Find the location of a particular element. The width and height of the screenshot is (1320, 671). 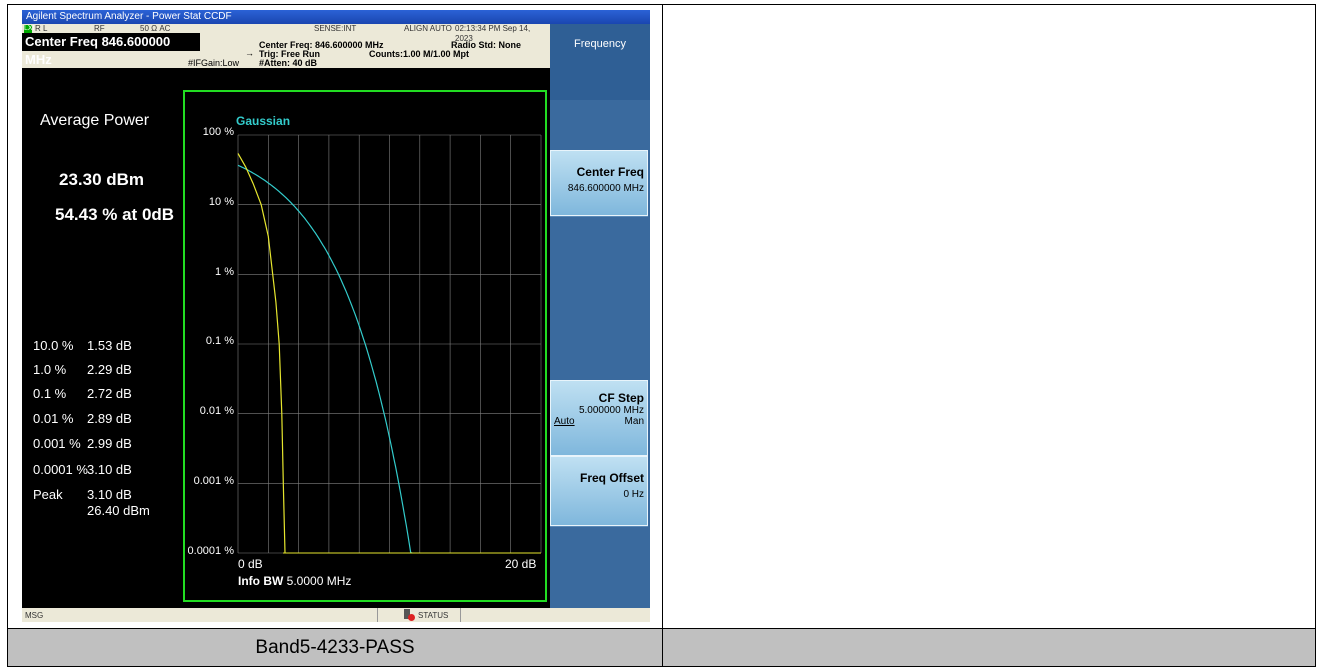

info-bw-readout: Info BW 5.0000 MHz is located at coordinates (294, 581).